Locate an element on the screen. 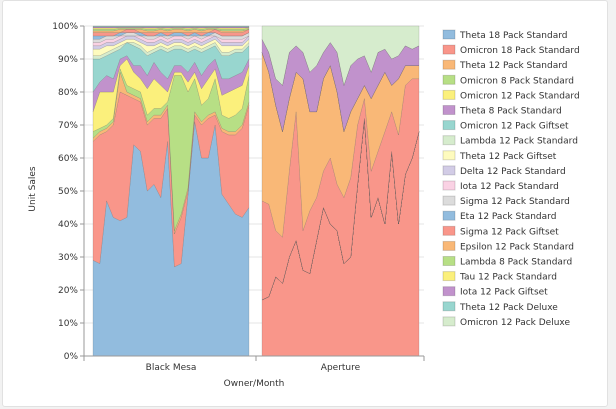  legend-item: Theta 18 Pack Standard is located at coordinates (504, 35).